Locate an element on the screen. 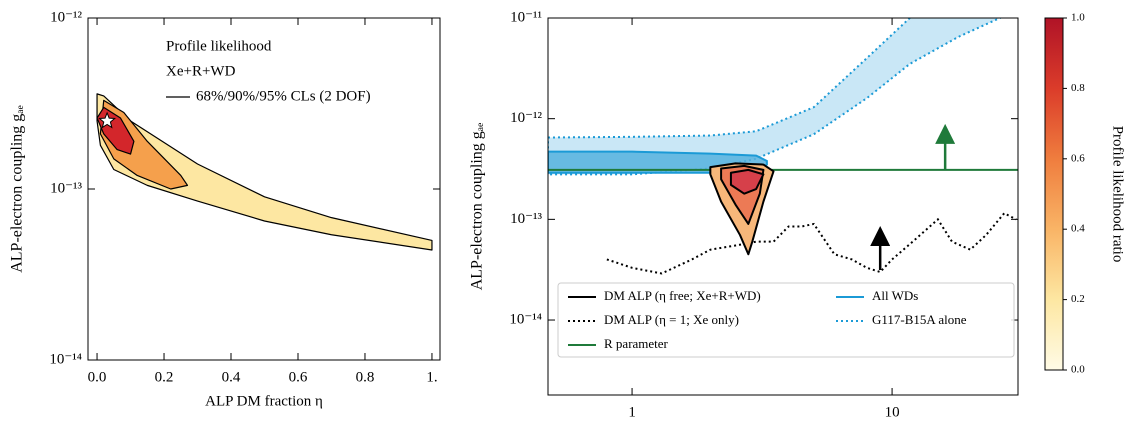  plot-area is located at coordinates (264, 172).